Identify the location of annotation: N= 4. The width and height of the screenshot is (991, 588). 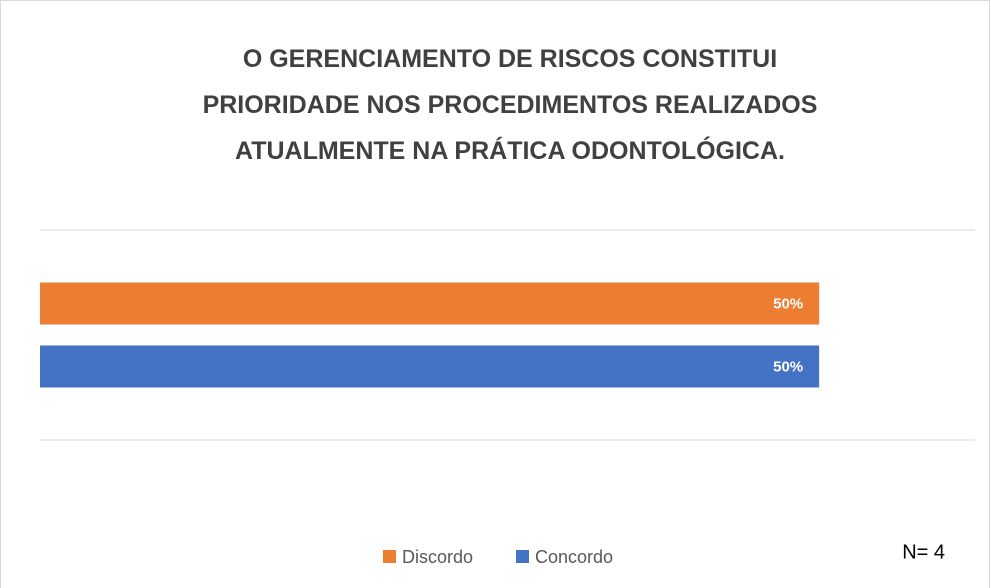
(923, 552).